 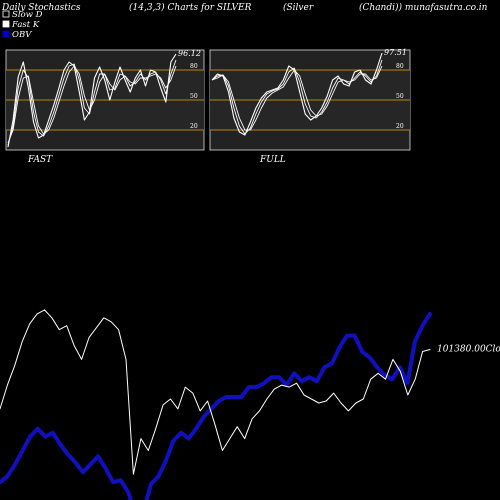 I want to click on full-tick-label-1: 50, so click(x=400, y=96).